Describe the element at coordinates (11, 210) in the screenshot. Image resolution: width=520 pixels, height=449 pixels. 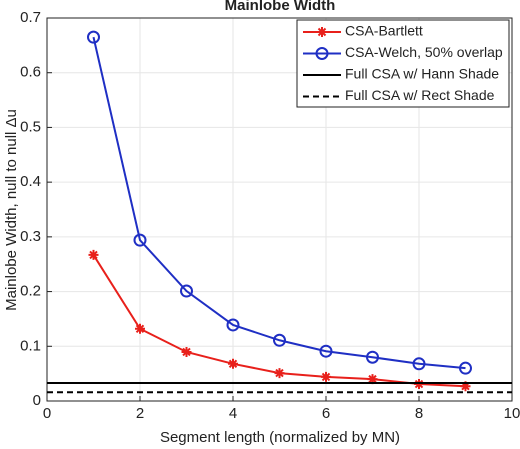
I see `y-axis-label: Mainlobe Width, null to null Δu` at that location.